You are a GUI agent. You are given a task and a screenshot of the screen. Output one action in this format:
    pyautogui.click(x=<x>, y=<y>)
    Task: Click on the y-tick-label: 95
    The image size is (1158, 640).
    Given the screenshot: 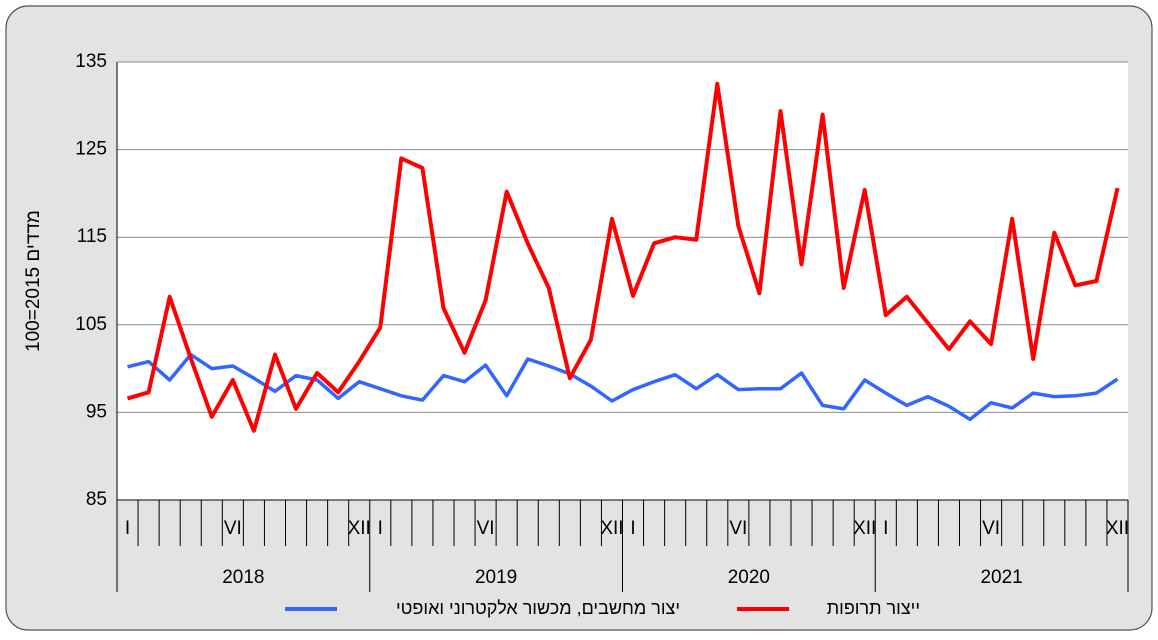 What is the action you would take?
    pyautogui.click(x=96, y=411)
    